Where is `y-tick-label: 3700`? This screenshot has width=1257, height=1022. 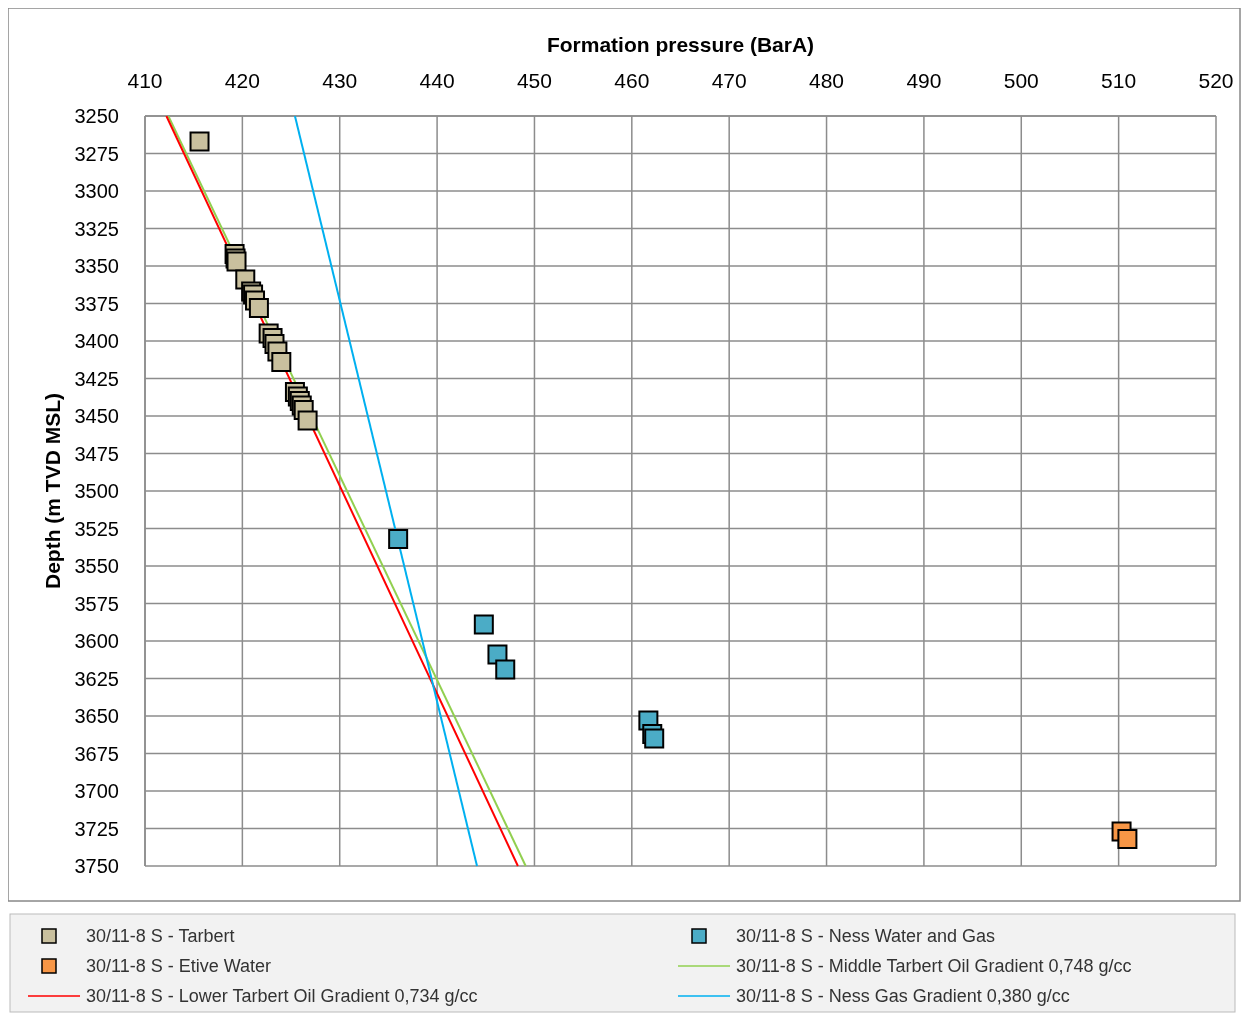 y-tick-label: 3700 is located at coordinates (96, 791).